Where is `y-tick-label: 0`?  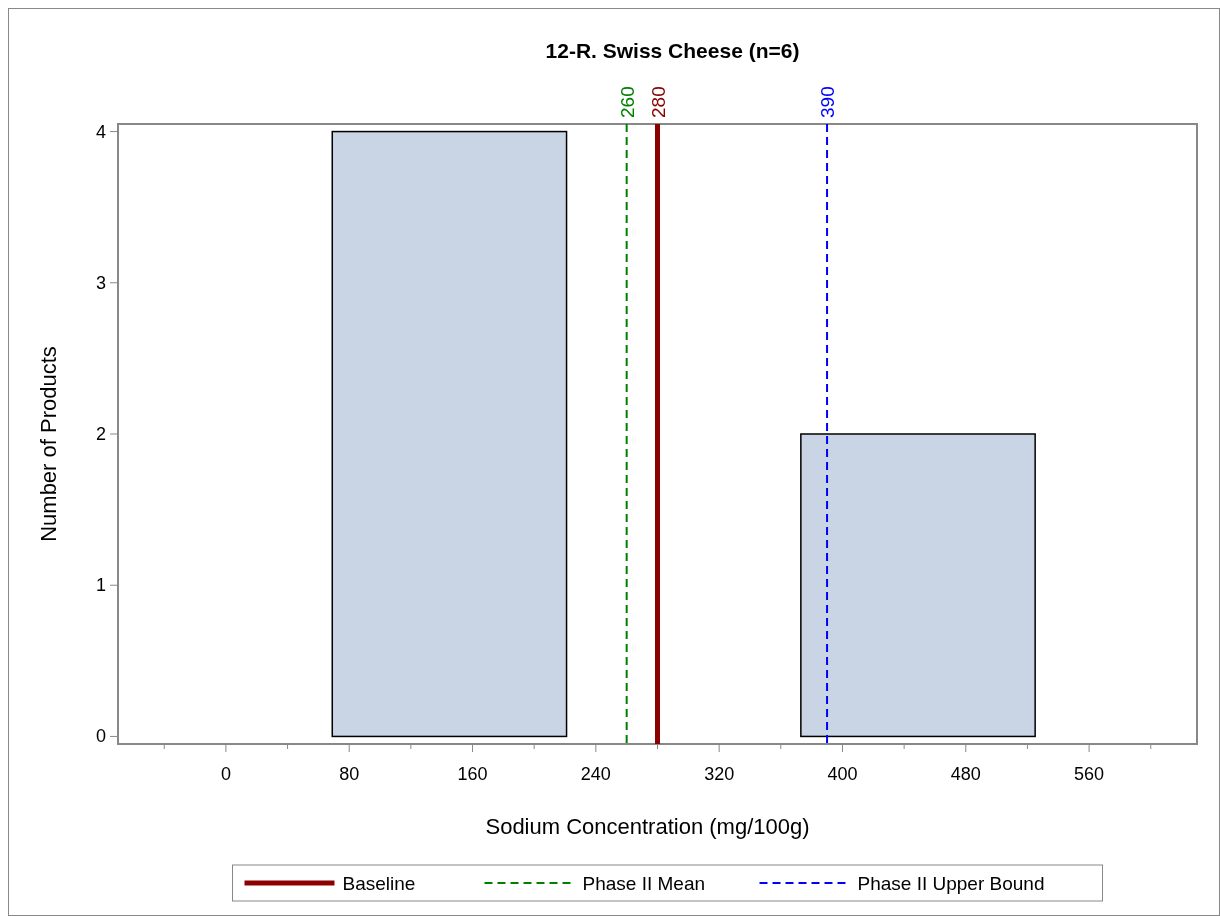
y-tick-label: 0 is located at coordinates (100, 736).